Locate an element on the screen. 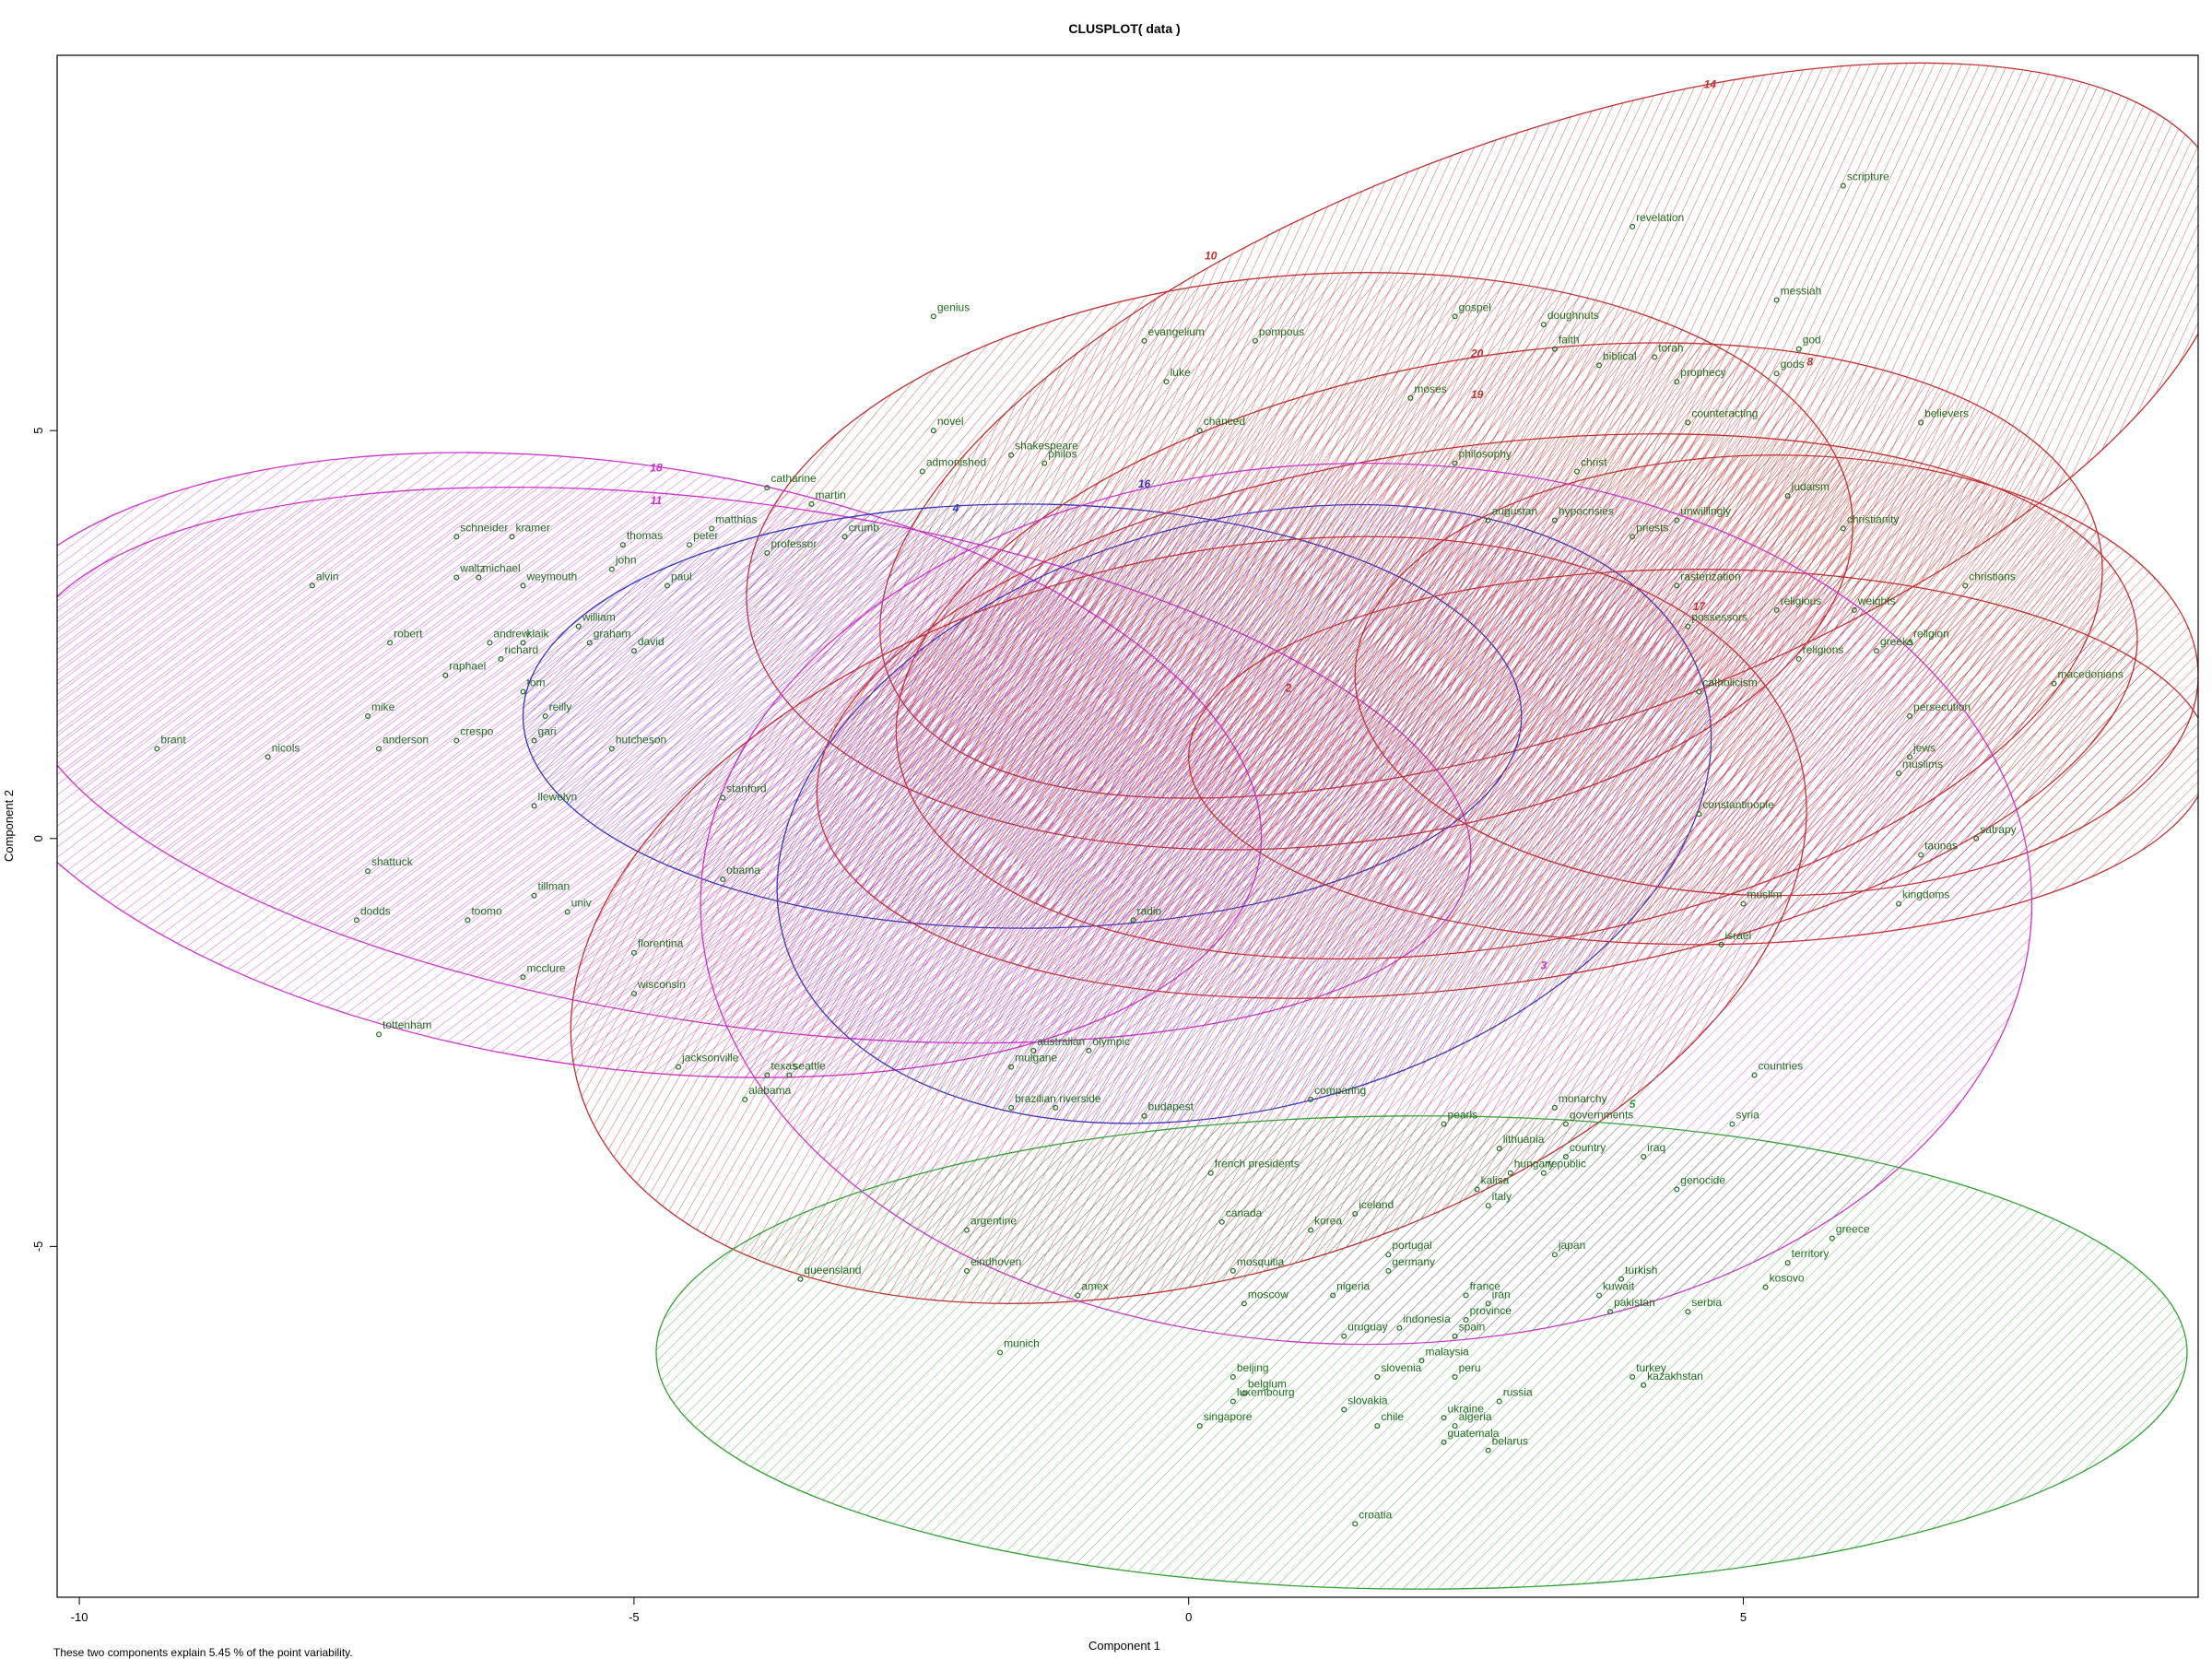  point-label: luke is located at coordinates (1181, 372).